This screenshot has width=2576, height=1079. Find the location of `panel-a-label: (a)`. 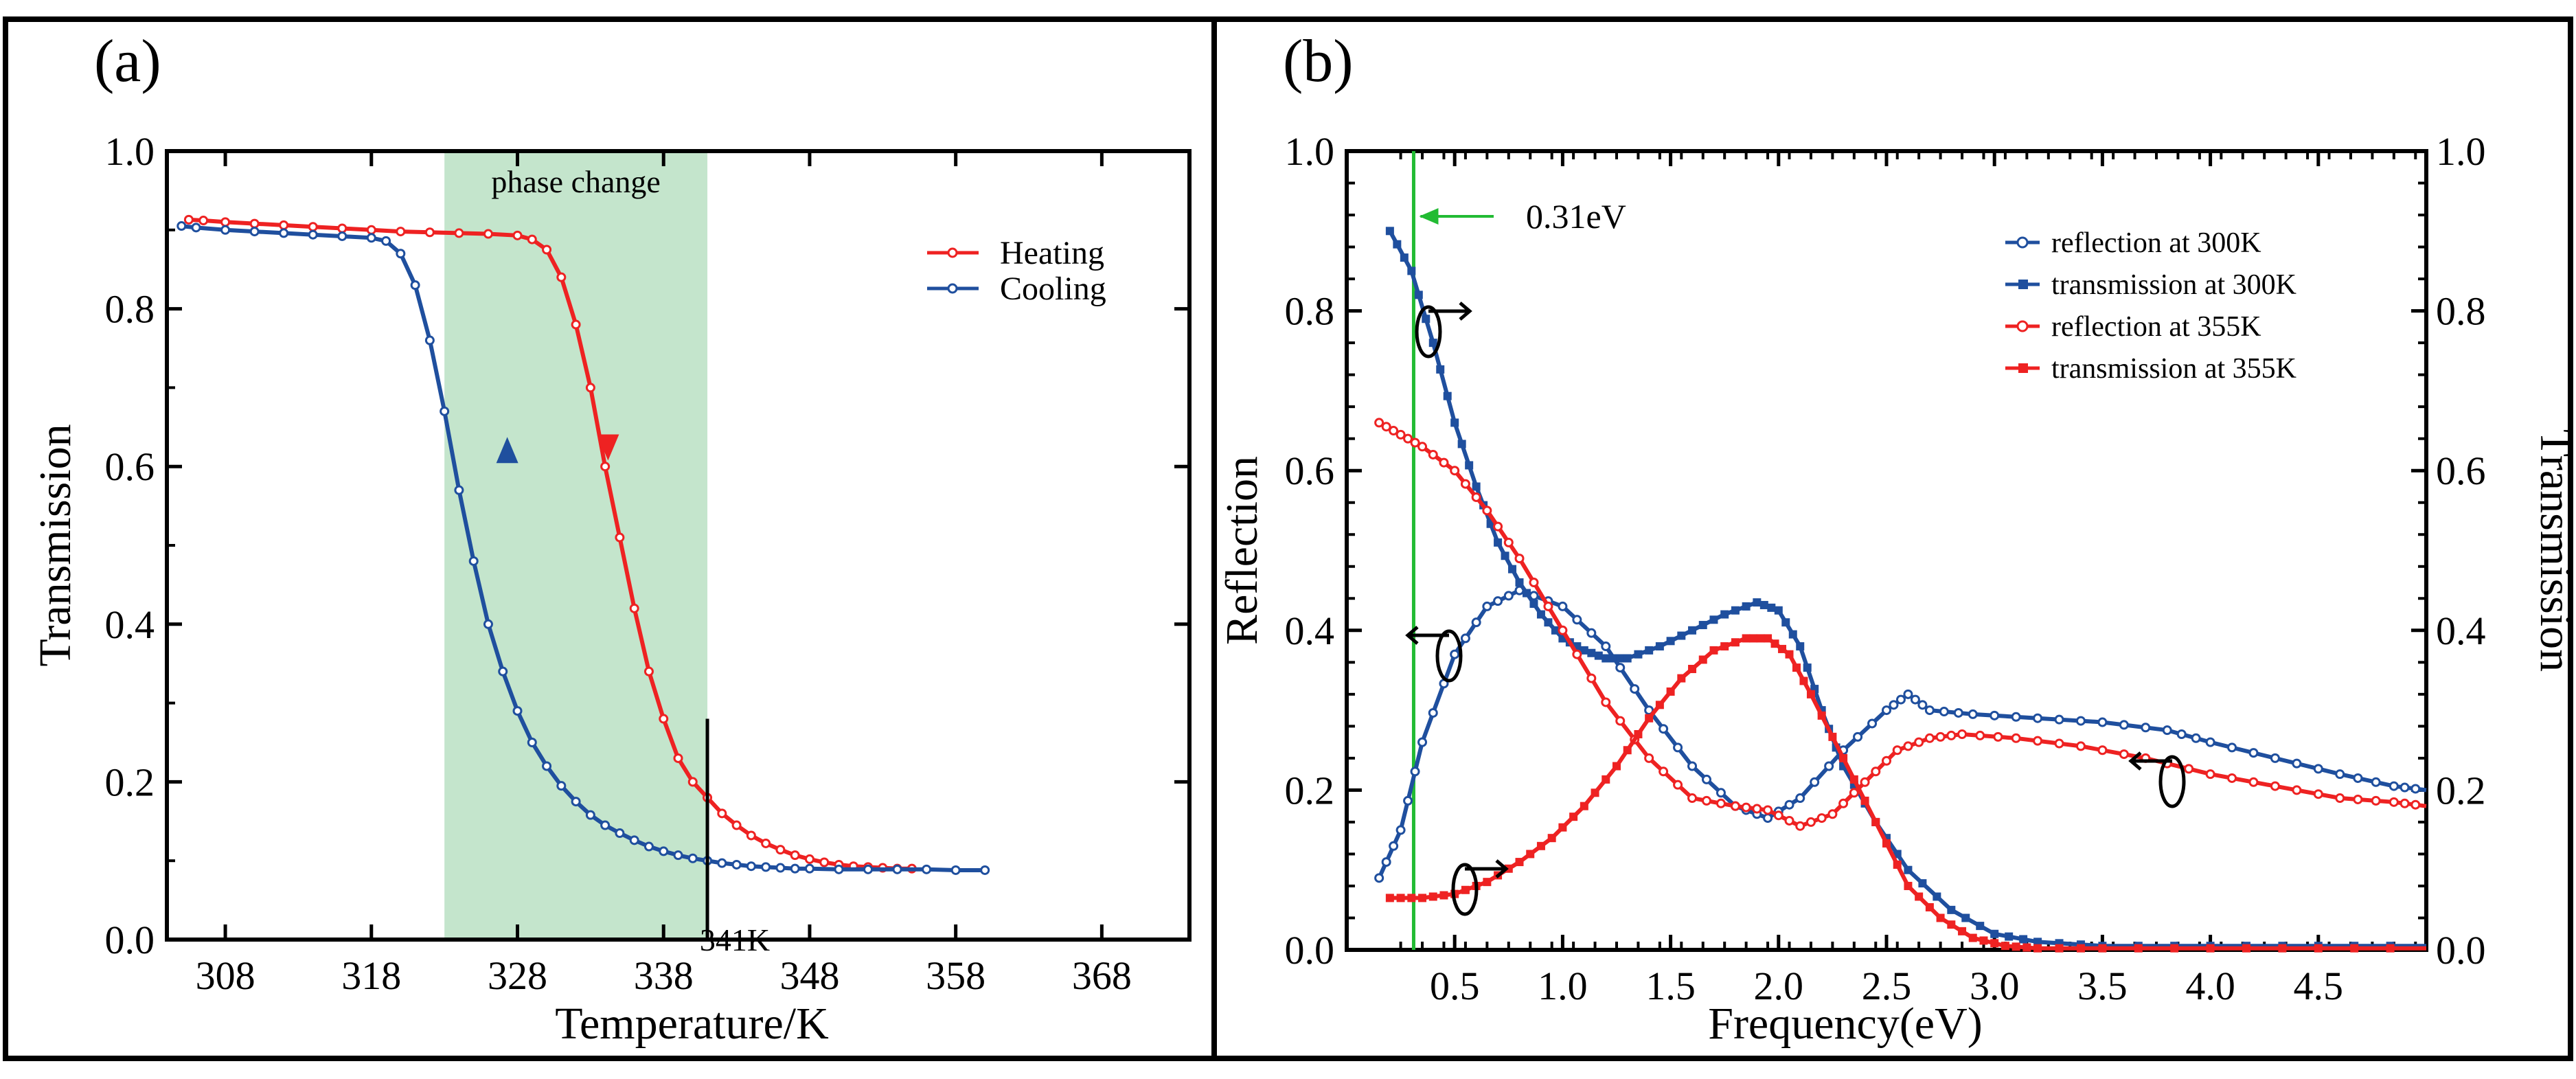

panel-a-label: (a) is located at coordinates (127, 62).